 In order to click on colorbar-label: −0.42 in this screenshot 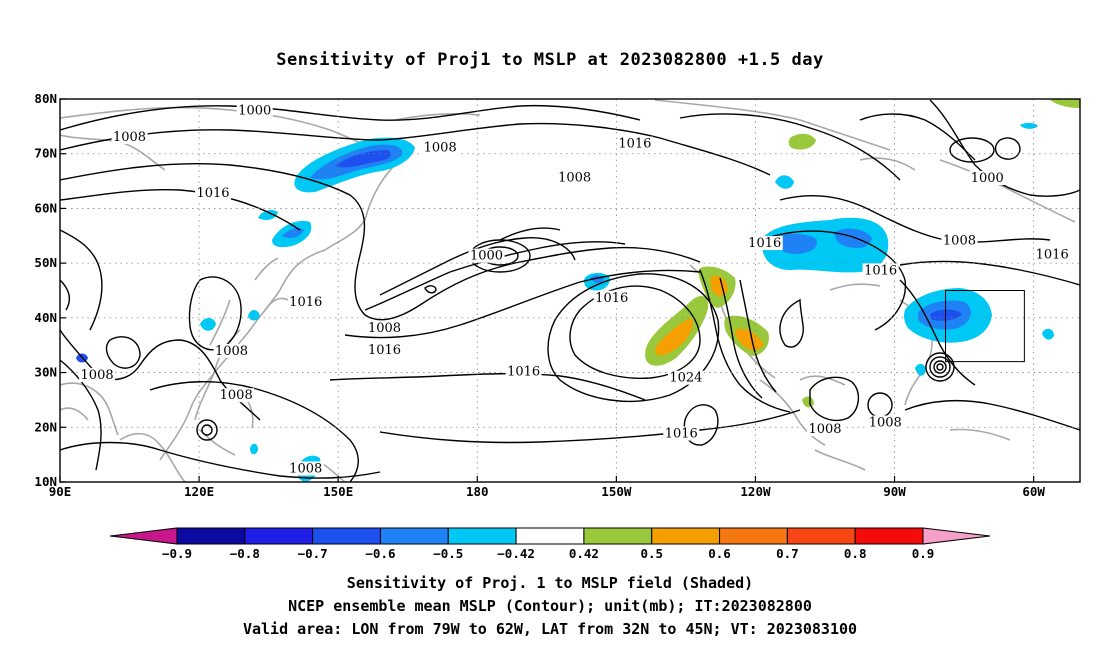, I will do `click(516, 553)`.